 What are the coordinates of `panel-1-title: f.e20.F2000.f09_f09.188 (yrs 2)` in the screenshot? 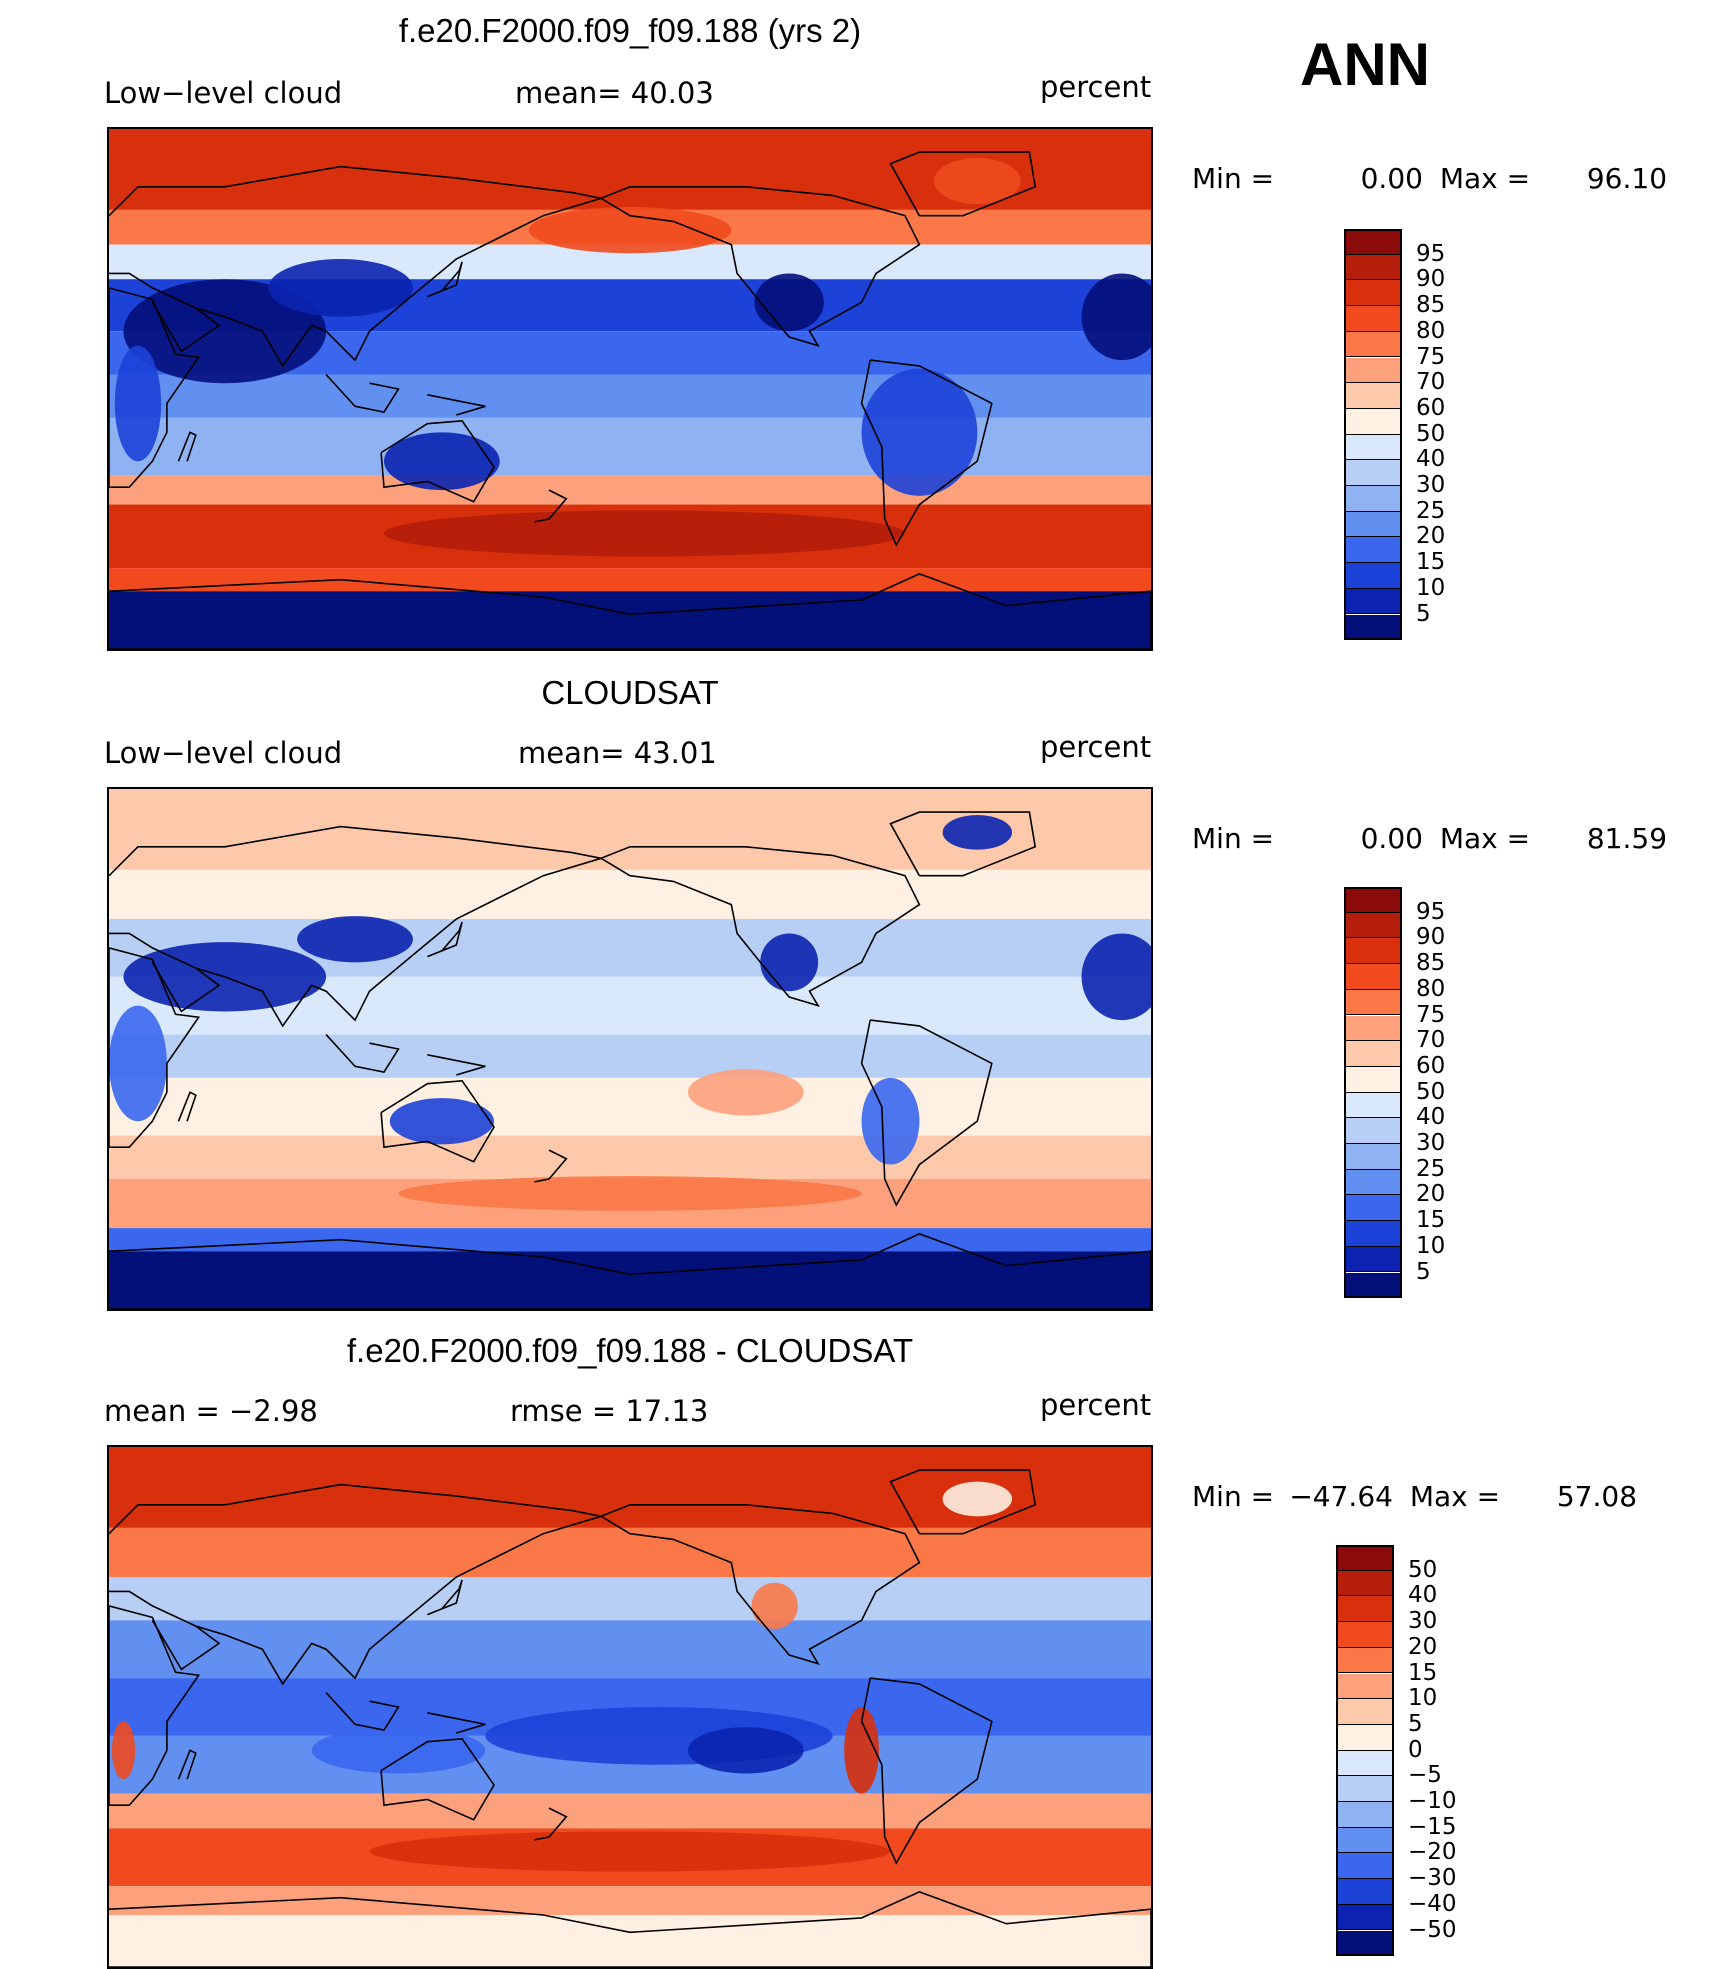 It's located at (630, 30).